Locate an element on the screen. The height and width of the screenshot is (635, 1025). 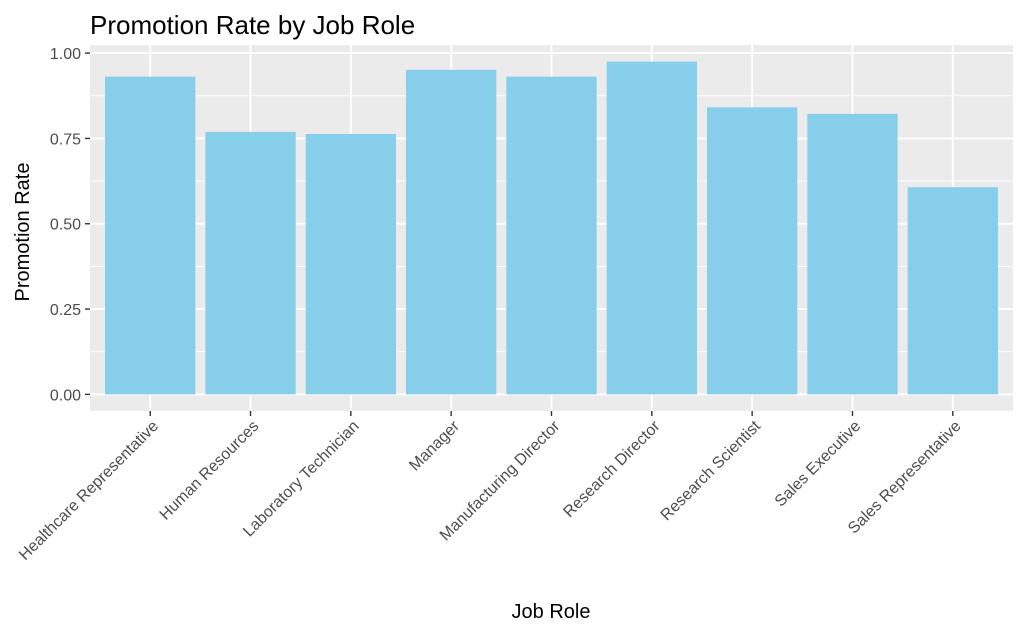
x-tick-label: Research Scientist is located at coordinates (711, 470).